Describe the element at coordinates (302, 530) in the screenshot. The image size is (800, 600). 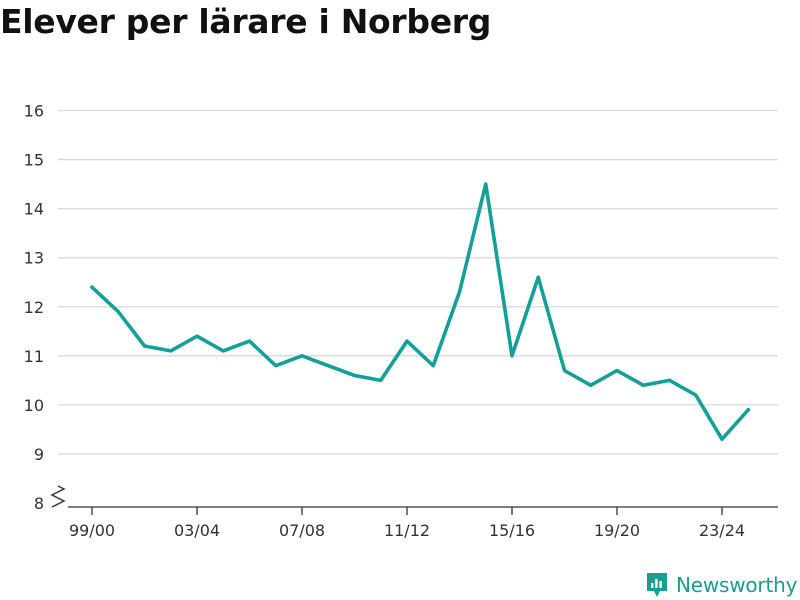
I see `x-tick-label: 07/08` at that location.